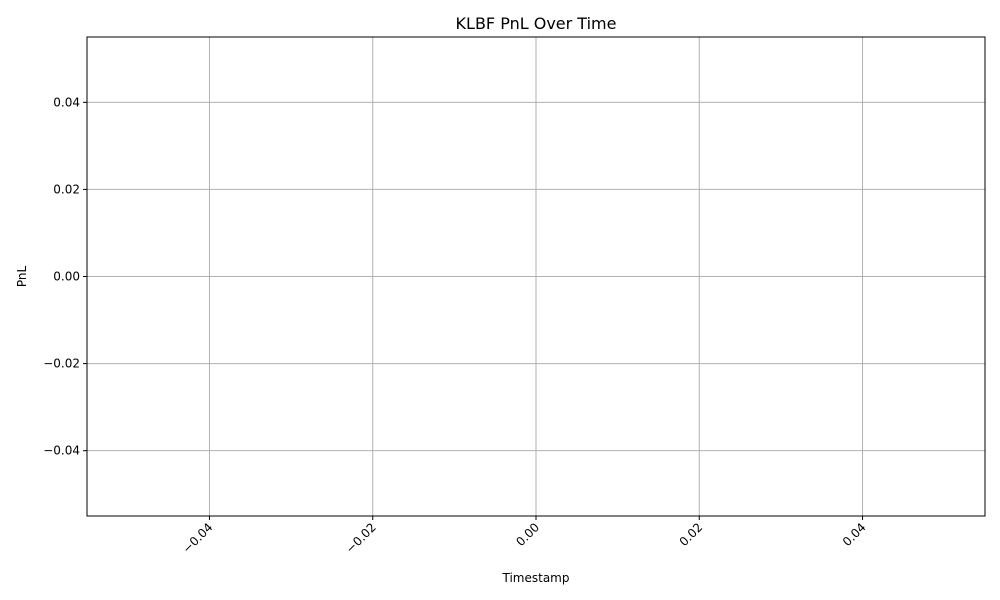 This screenshot has height=600, width=1000. What do you see at coordinates (536, 578) in the screenshot?
I see `x-axis-label: Timestamp` at bounding box center [536, 578].